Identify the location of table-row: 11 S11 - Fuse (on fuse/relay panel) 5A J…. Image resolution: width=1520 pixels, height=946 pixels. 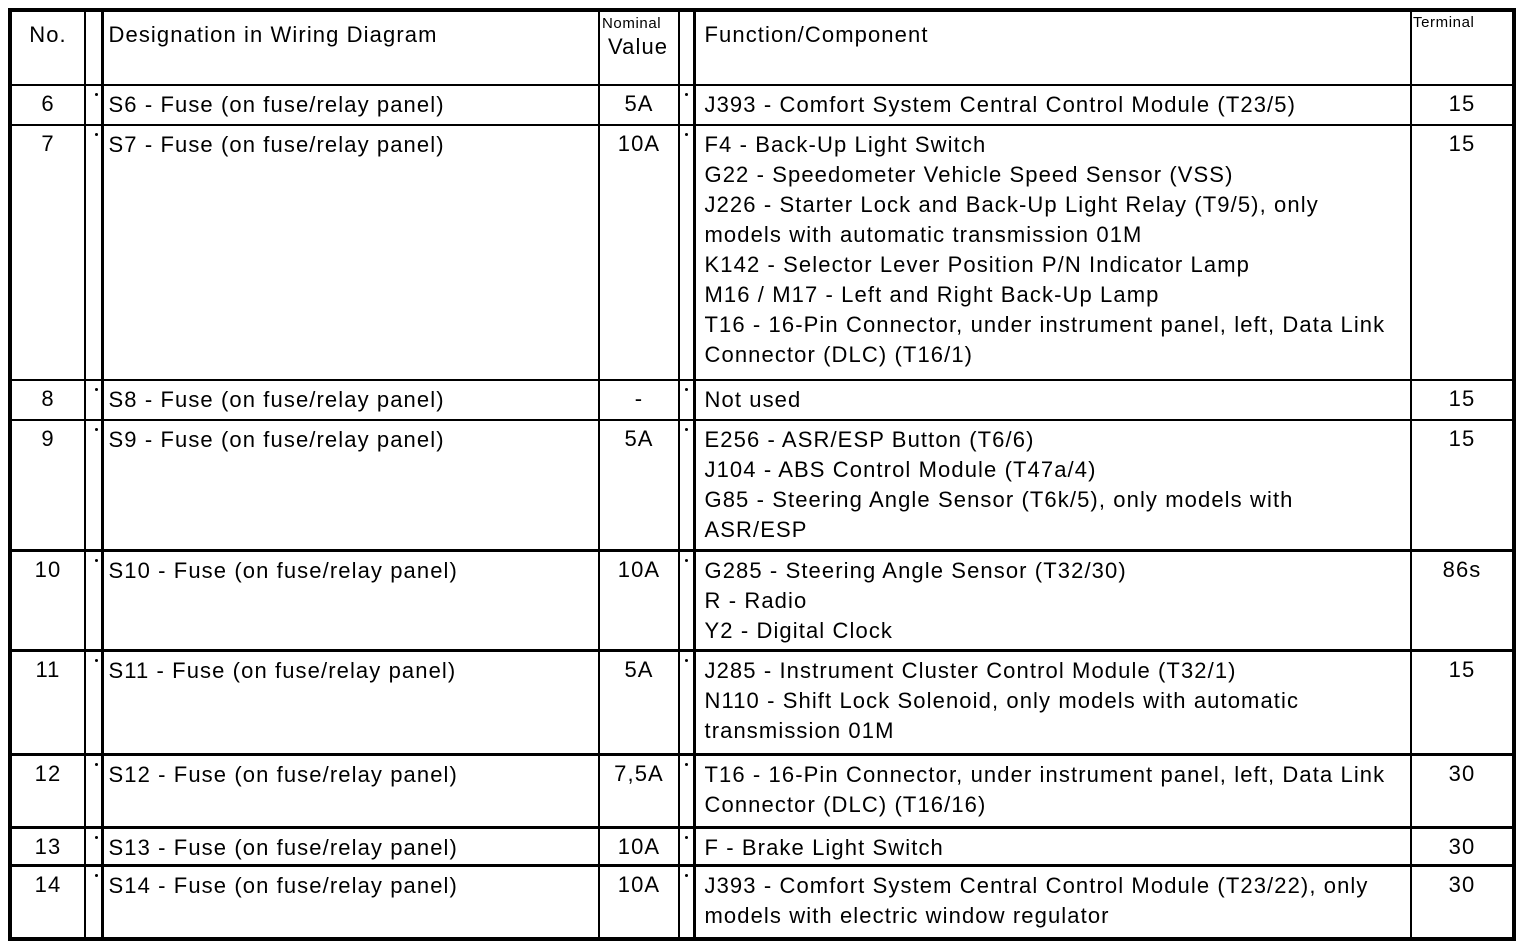
(762, 701).